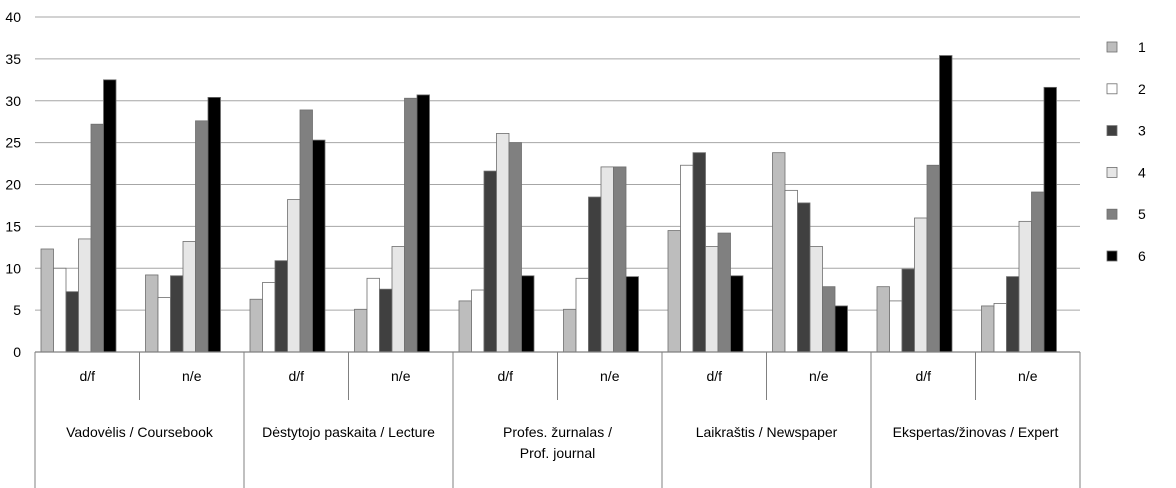  I want to click on group-label: Profes. žurnalas /, so click(557, 432).